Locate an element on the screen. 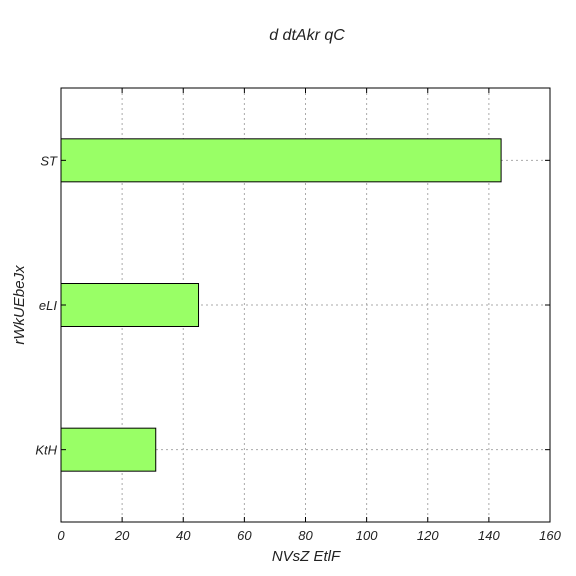 The height and width of the screenshot is (576, 576). x-tick-label: 0 is located at coordinates (61, 535).